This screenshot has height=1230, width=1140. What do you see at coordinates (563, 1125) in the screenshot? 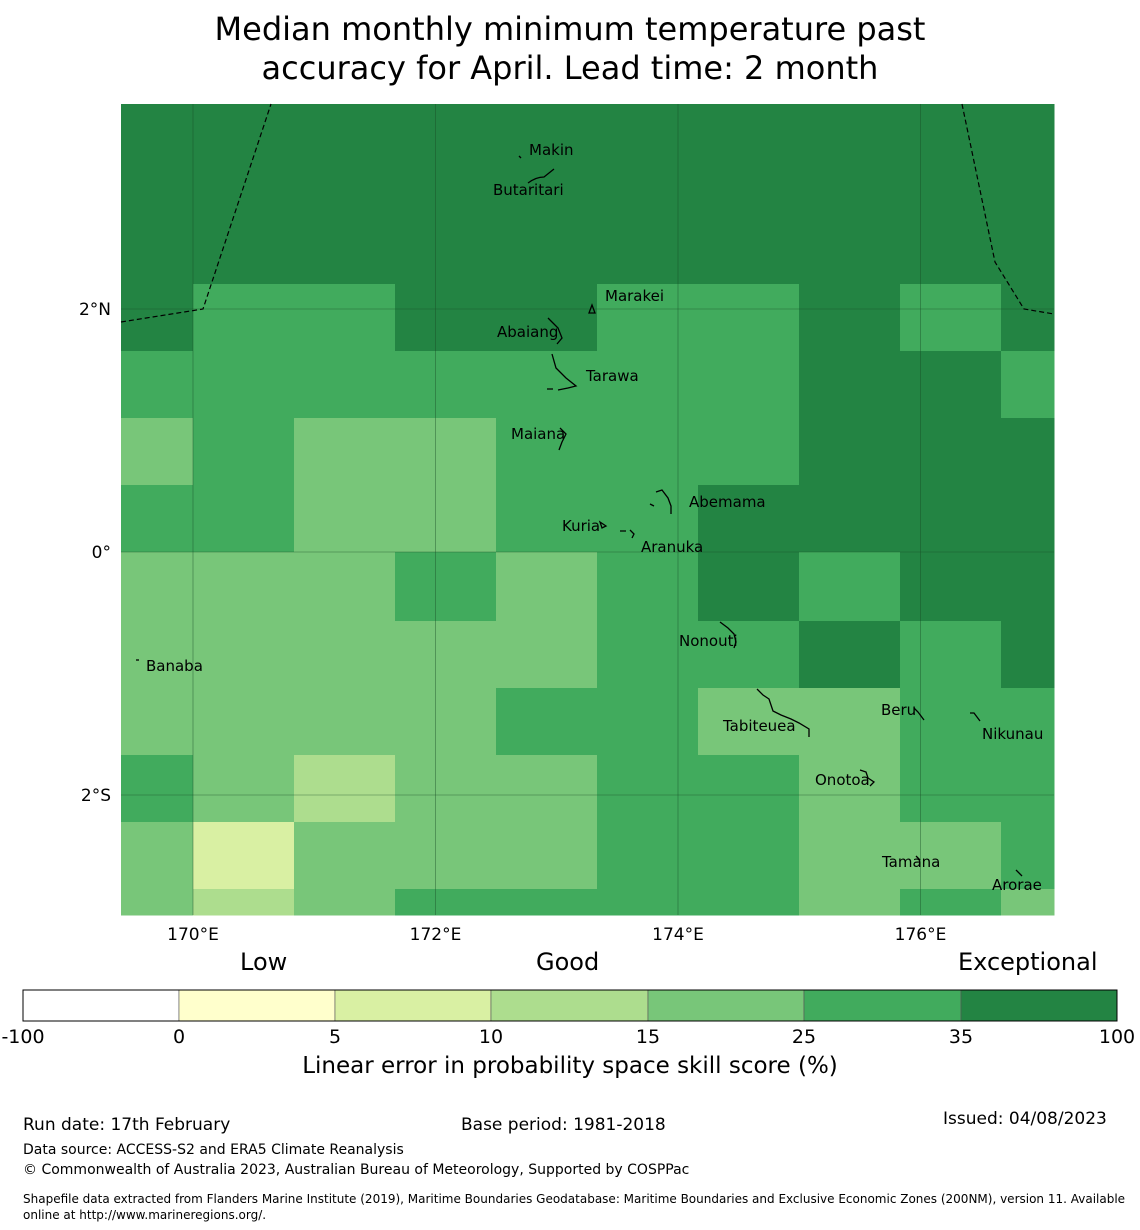
I see `base-period: Base period: 1981-2018` at bounding box center [563, 1125].